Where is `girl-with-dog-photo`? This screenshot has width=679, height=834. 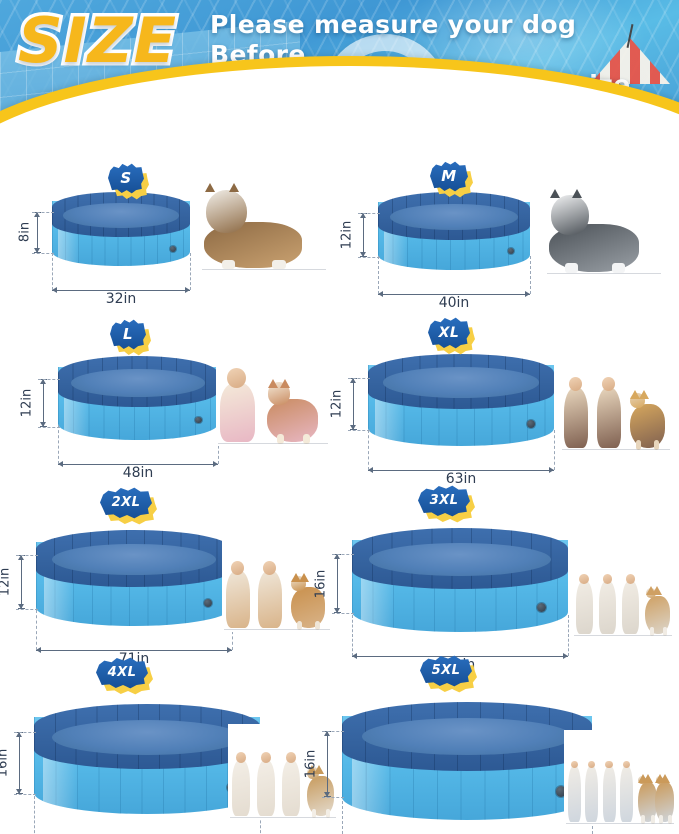
girl-with-dog-photo is located at coordinates (274, 395).